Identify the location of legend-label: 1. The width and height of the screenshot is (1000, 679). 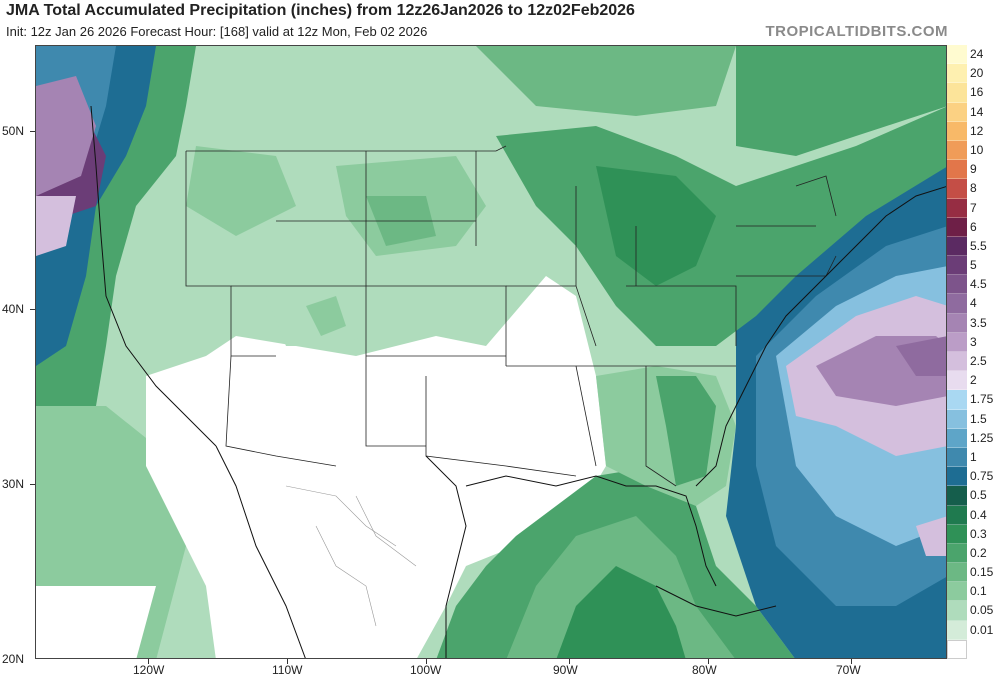
(973, 456).